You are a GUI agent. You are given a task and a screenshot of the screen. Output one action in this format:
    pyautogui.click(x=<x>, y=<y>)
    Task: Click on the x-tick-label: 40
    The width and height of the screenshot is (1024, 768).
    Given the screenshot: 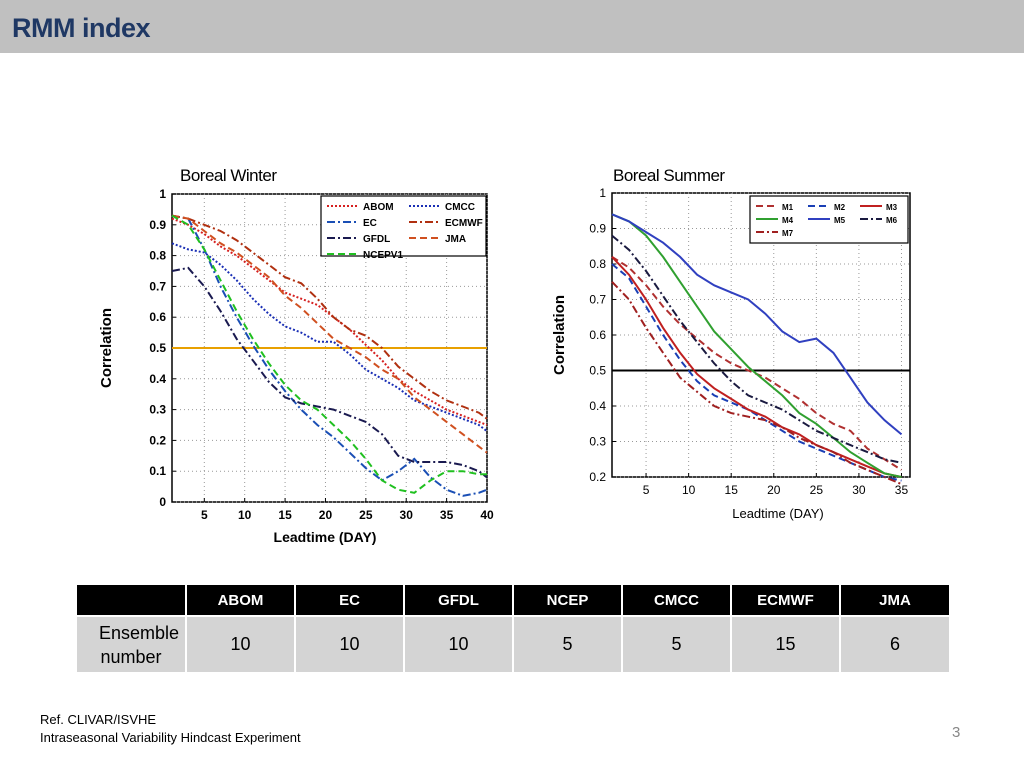 What is the action you would take?
    pyautogui.click(x=487, y=515)
    